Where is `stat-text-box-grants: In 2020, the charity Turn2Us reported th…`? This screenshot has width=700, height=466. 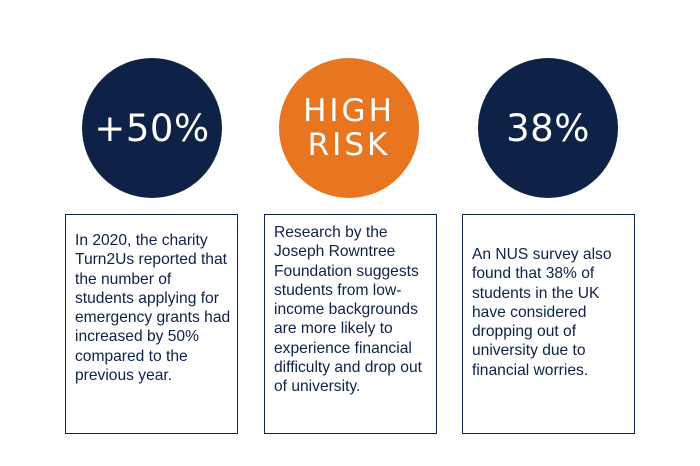 stat-text-box-grants: In 2020, the charity Turn2Us reported th… is located at coordinates (151, 324).